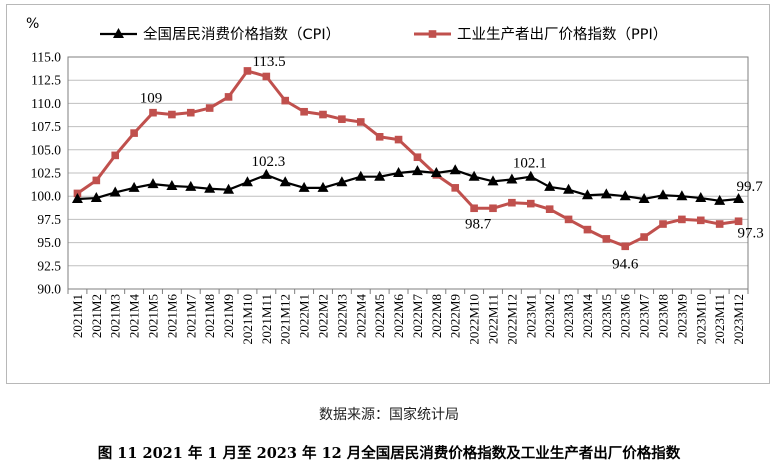 The height and width of the screenshot is (471, 778). What do you see at coordinates (46, 103) in the screenshot?
I see `y-tick-label: 110.0` at bounding box center [46, 103].